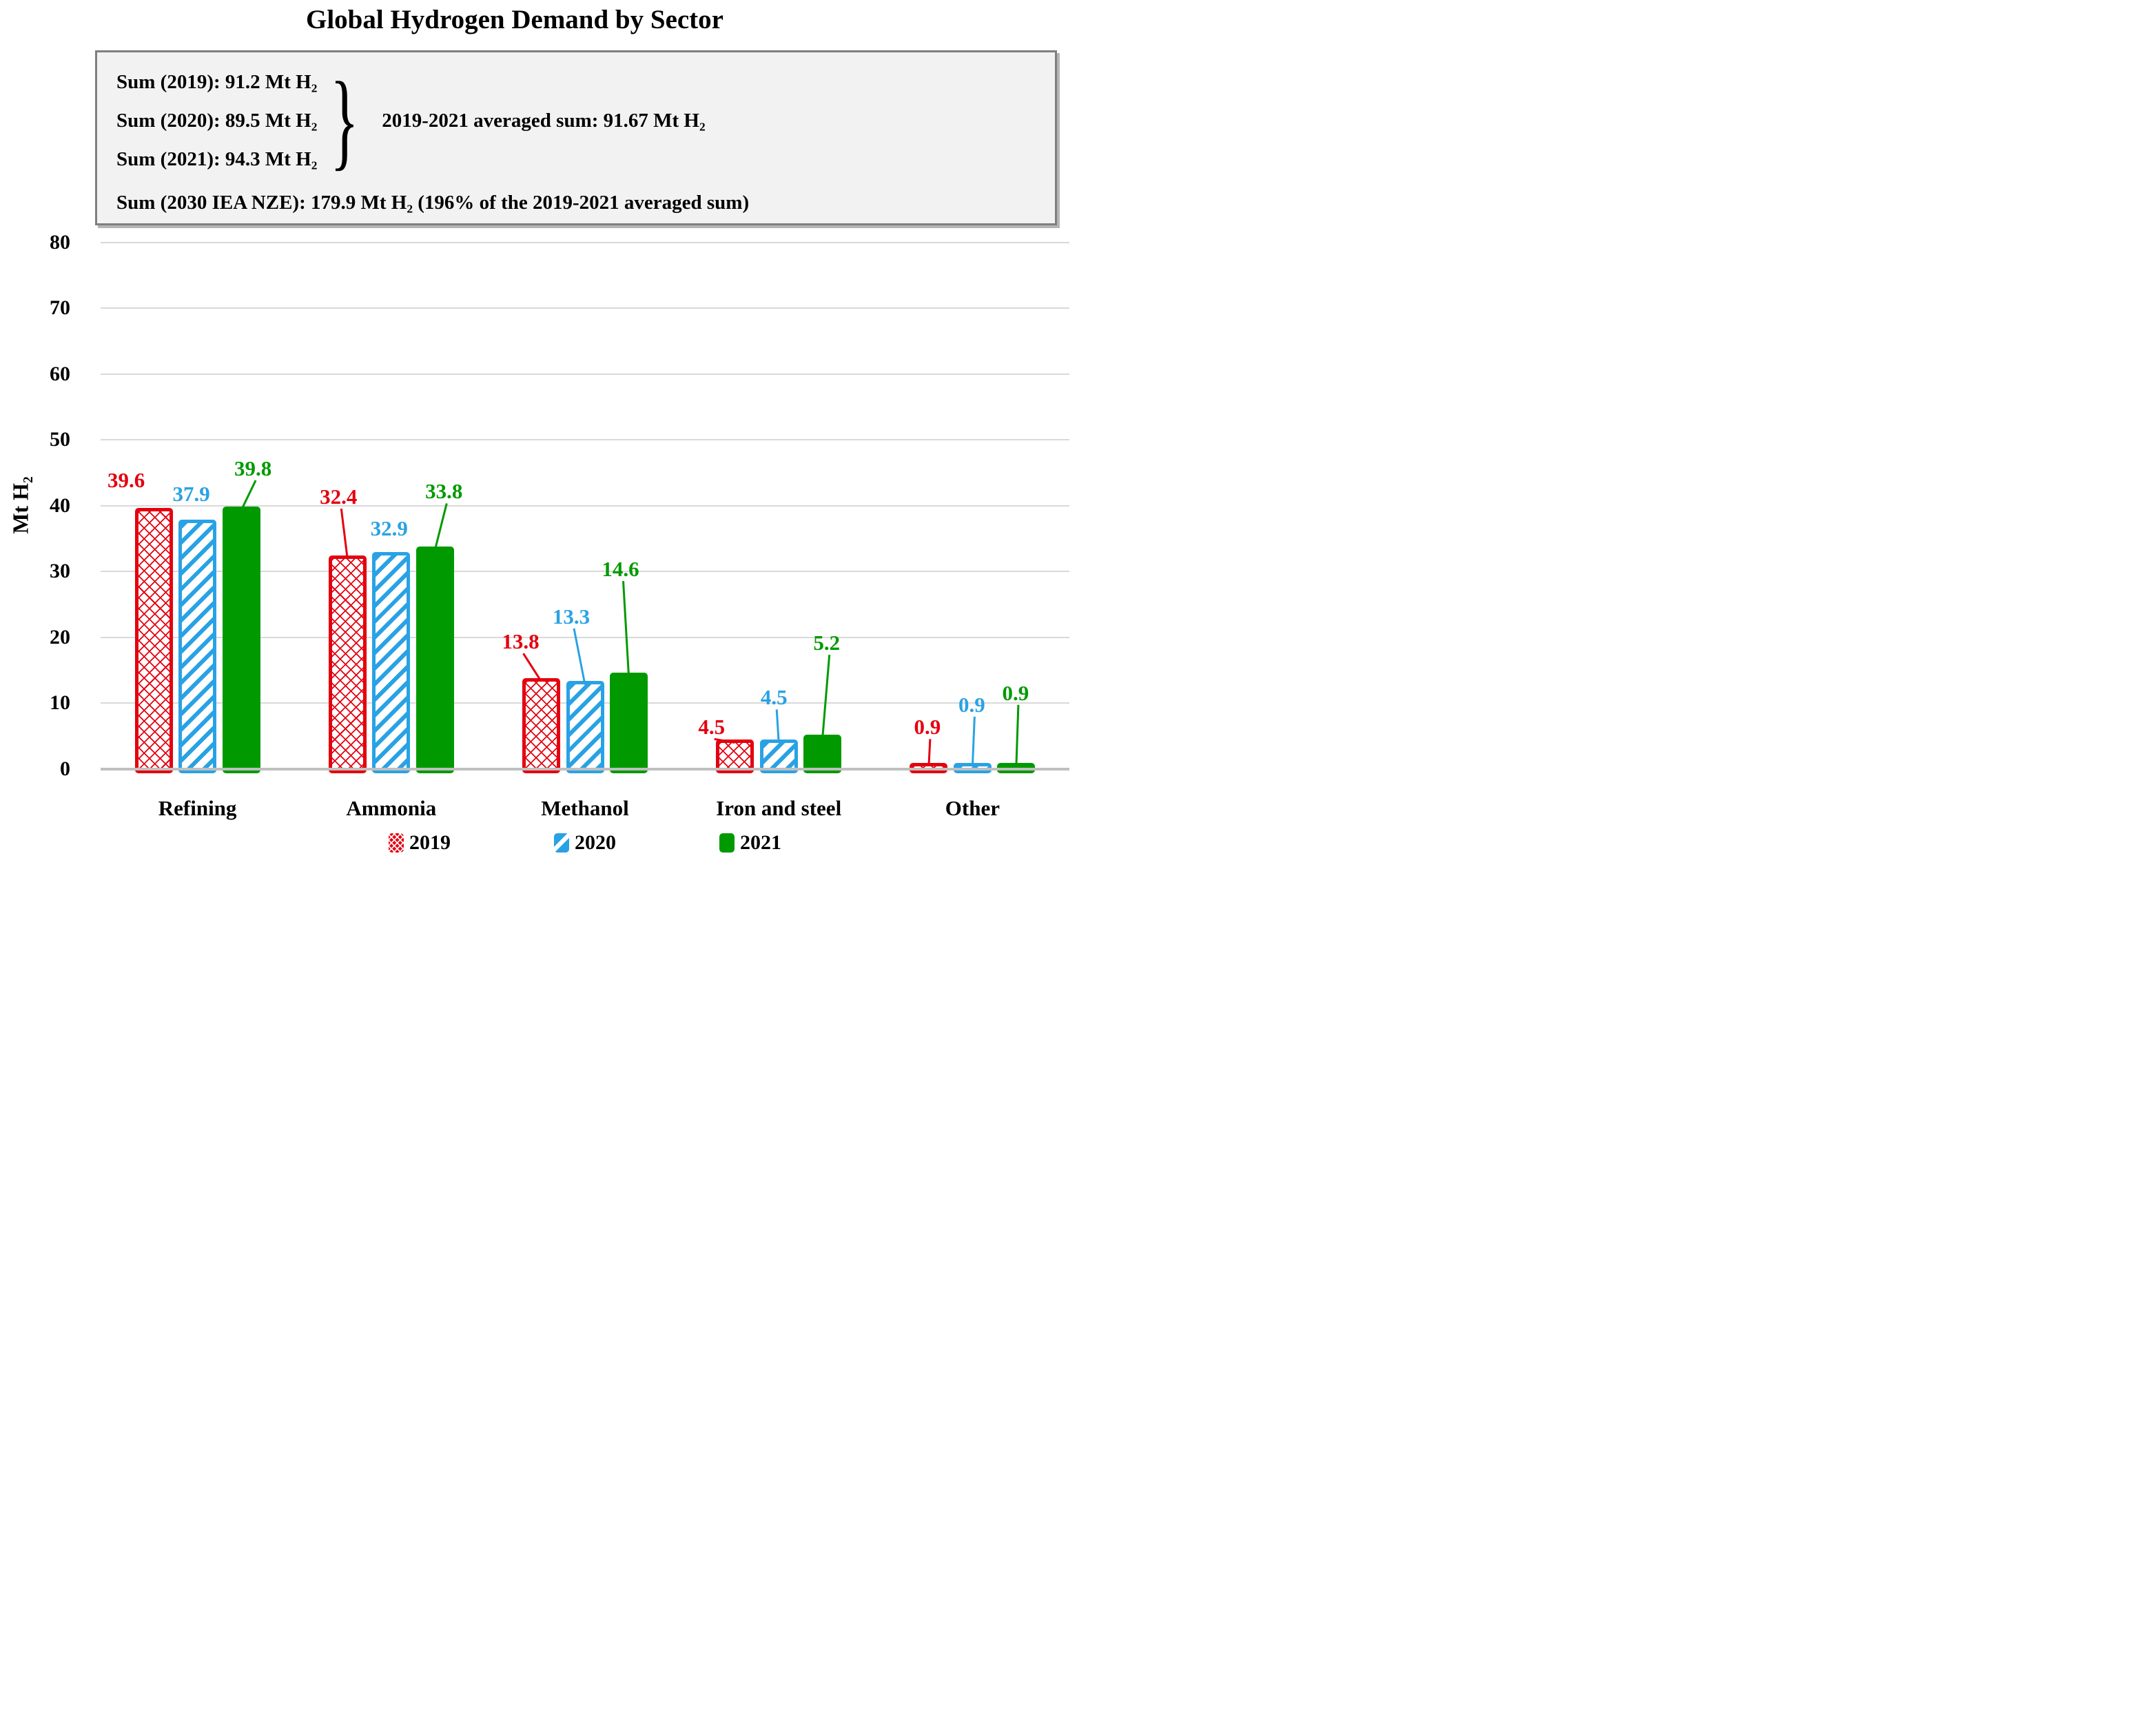 This screenshot has width=2156, height=1734. I want to click on data-label: 39.8, so click(253, 468).